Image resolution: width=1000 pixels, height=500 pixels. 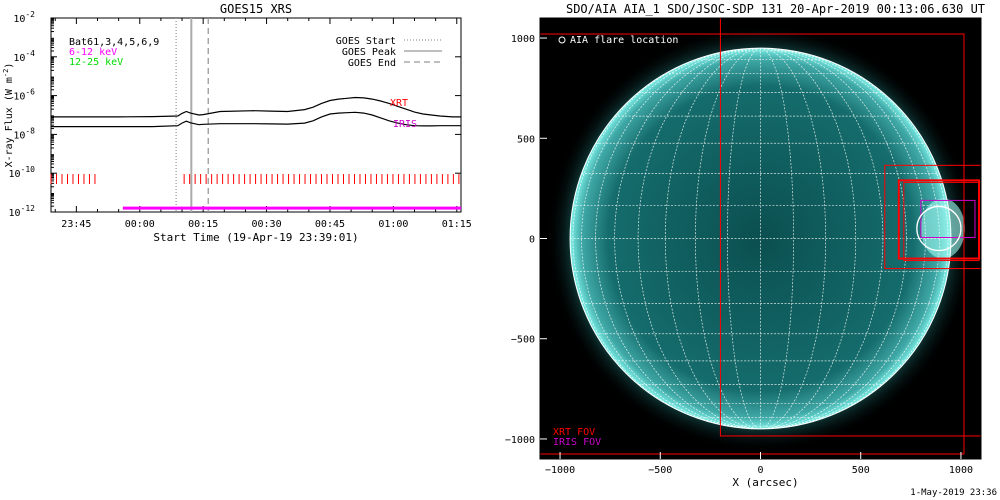 I want to click on x-tick-label: 01:00, so click(x=393, y=224).